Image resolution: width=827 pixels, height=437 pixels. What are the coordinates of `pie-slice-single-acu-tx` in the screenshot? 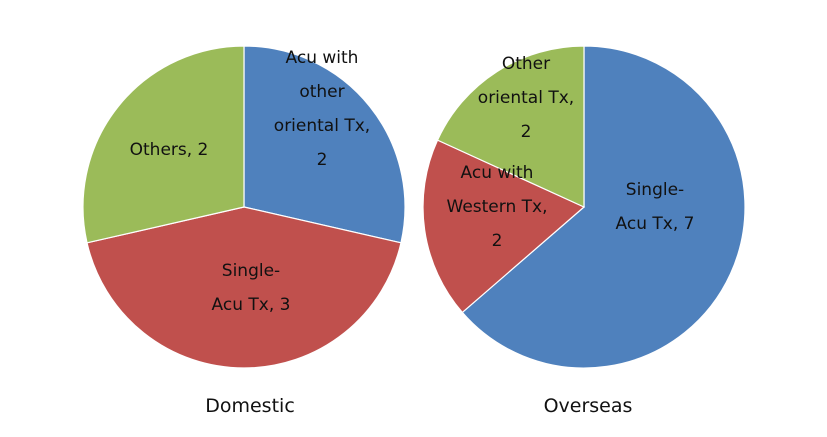 It's located at (244, 287).